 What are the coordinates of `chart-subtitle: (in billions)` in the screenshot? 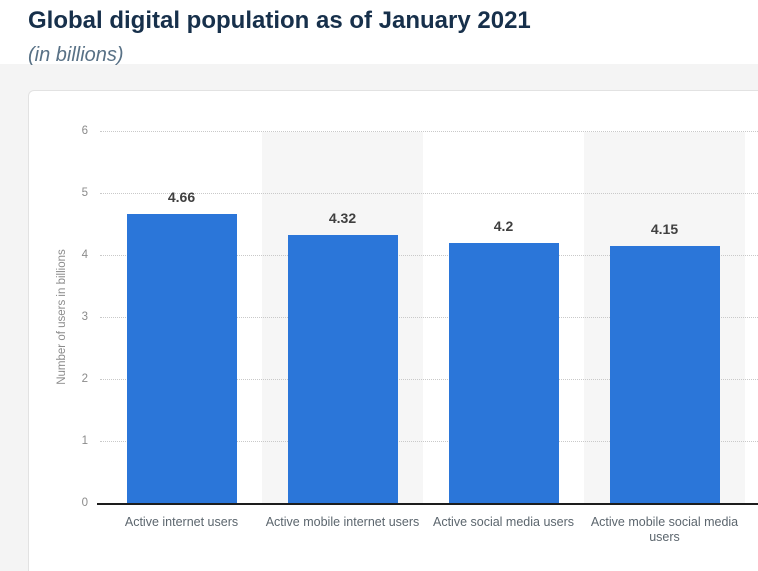 It's located at (76, 55).